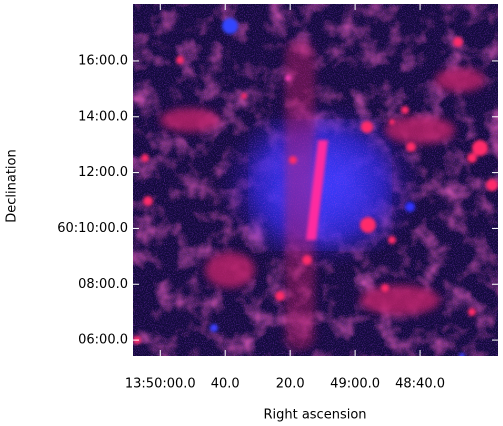  What do you see at coordinates (103, 116) in the screenshot?
I see `y-tick-label: 14:00.0` at bounding box center [103, 116].